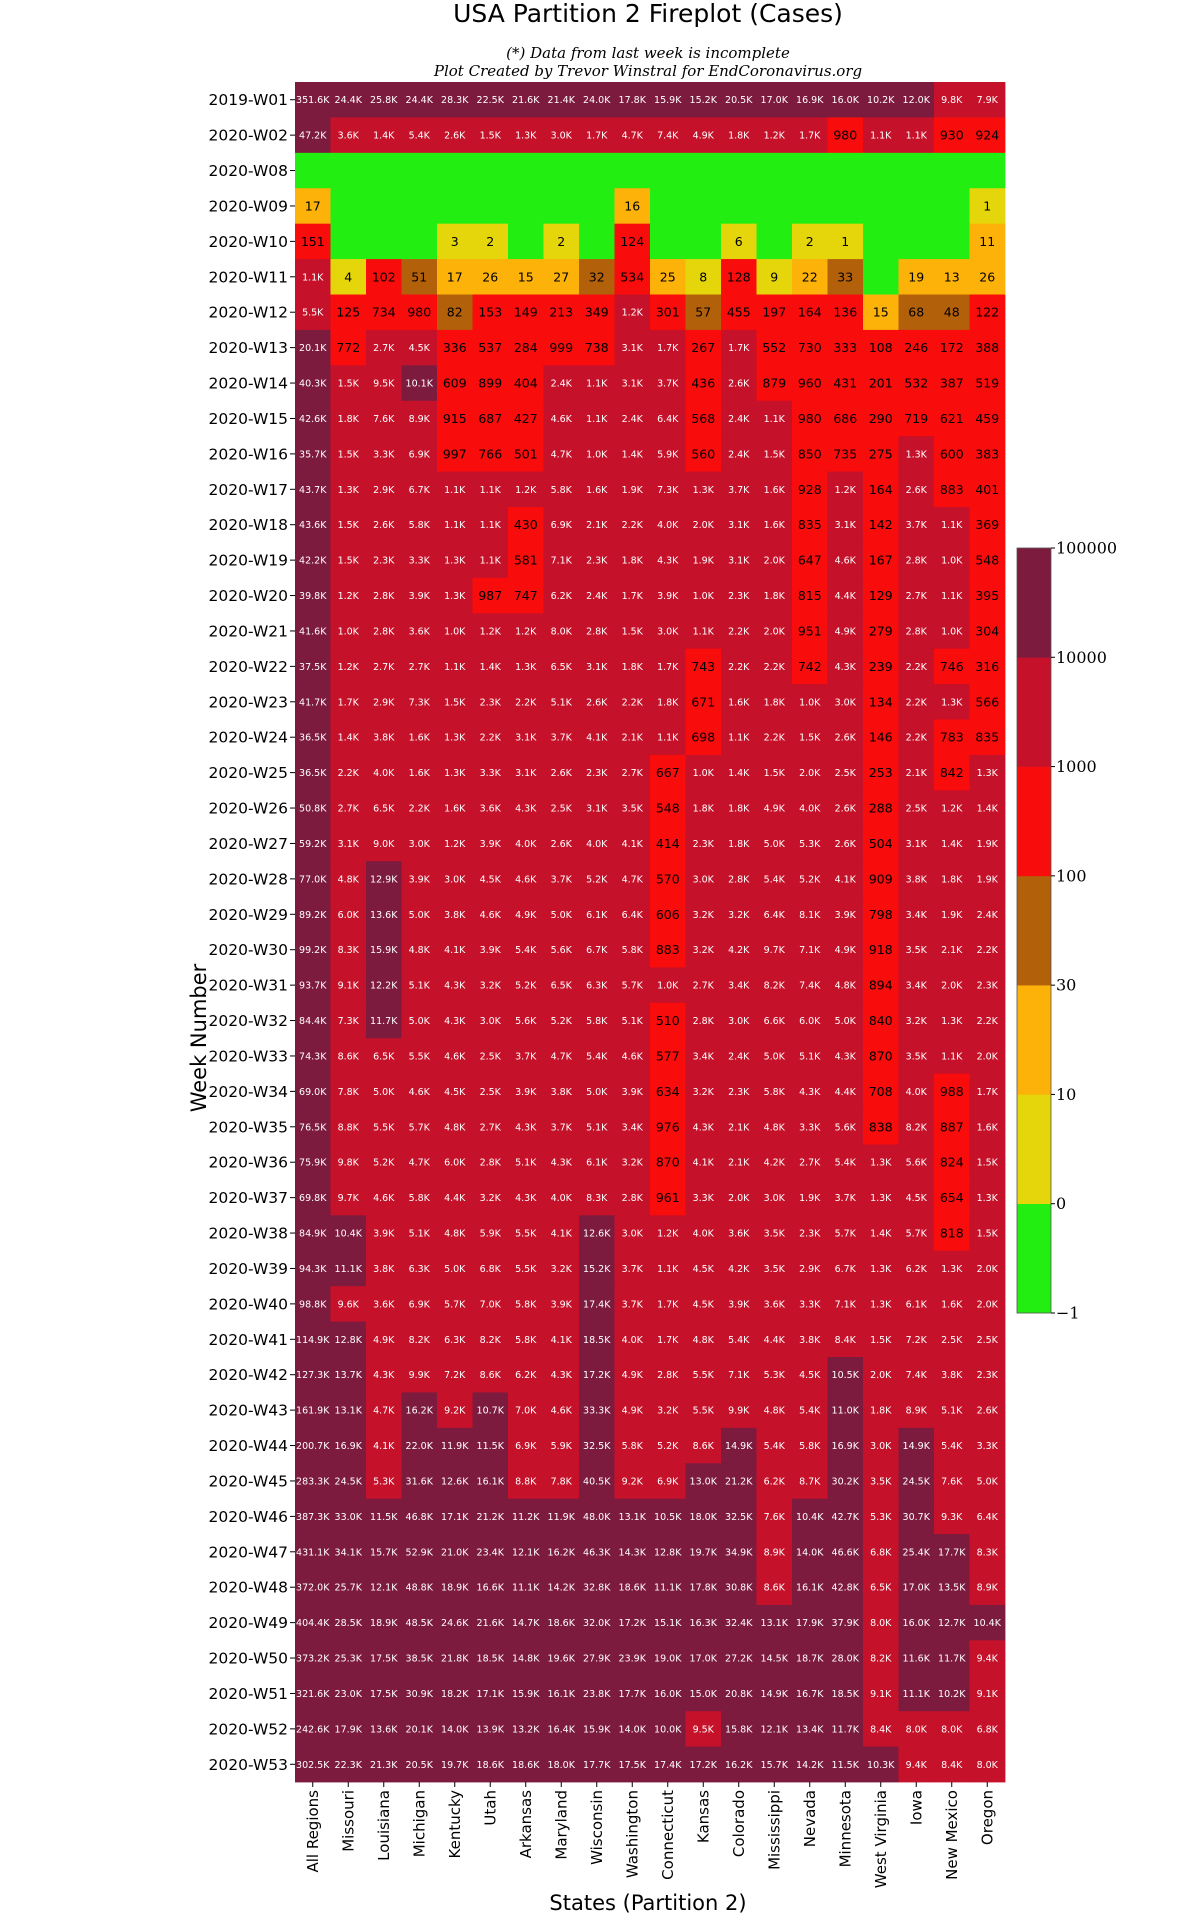  What do you see at coordinates (1086, 548) in the screenshot?
I see `colorbar-tick-label: 100000` at bounding box center [1086, 548].